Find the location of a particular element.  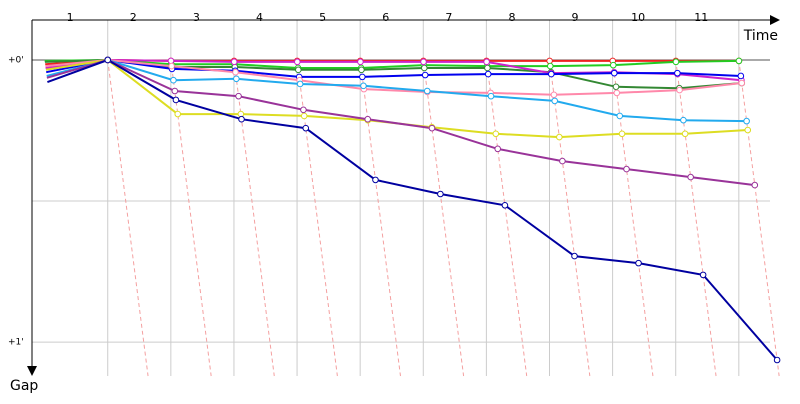

x-tick-label: 7 is located at coordinates (448, 17).